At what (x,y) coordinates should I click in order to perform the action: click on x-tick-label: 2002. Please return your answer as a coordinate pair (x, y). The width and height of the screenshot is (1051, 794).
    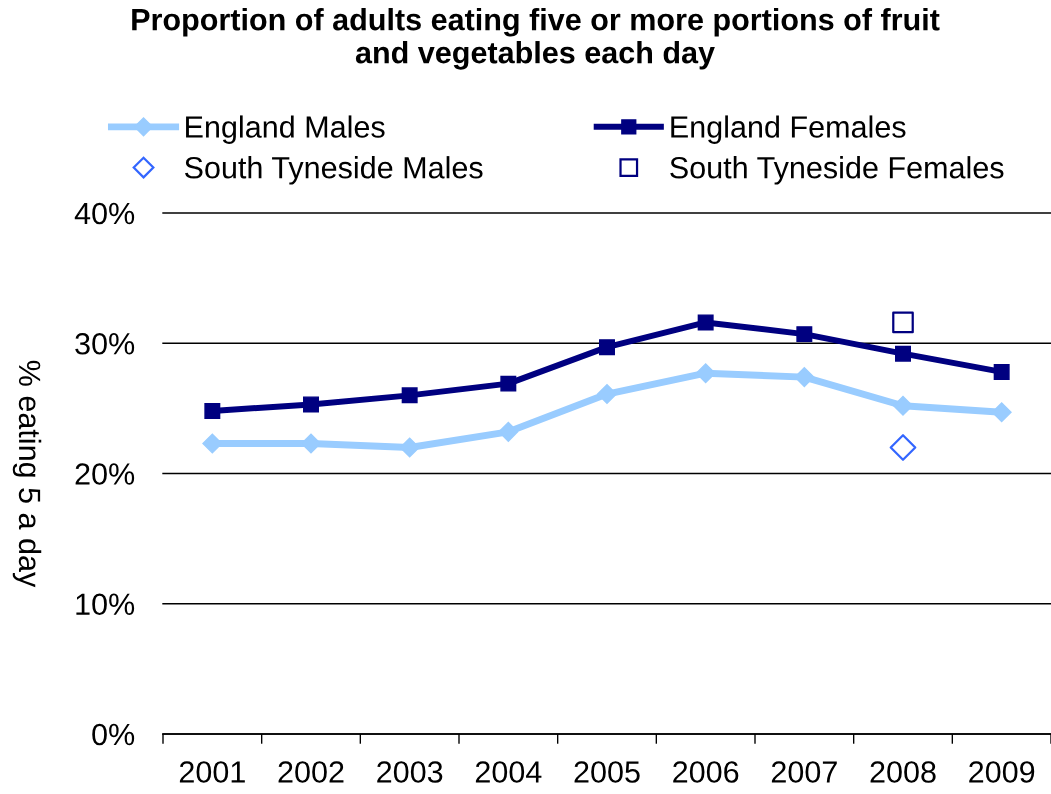
    Looking at the image, I should click on (311, 772).